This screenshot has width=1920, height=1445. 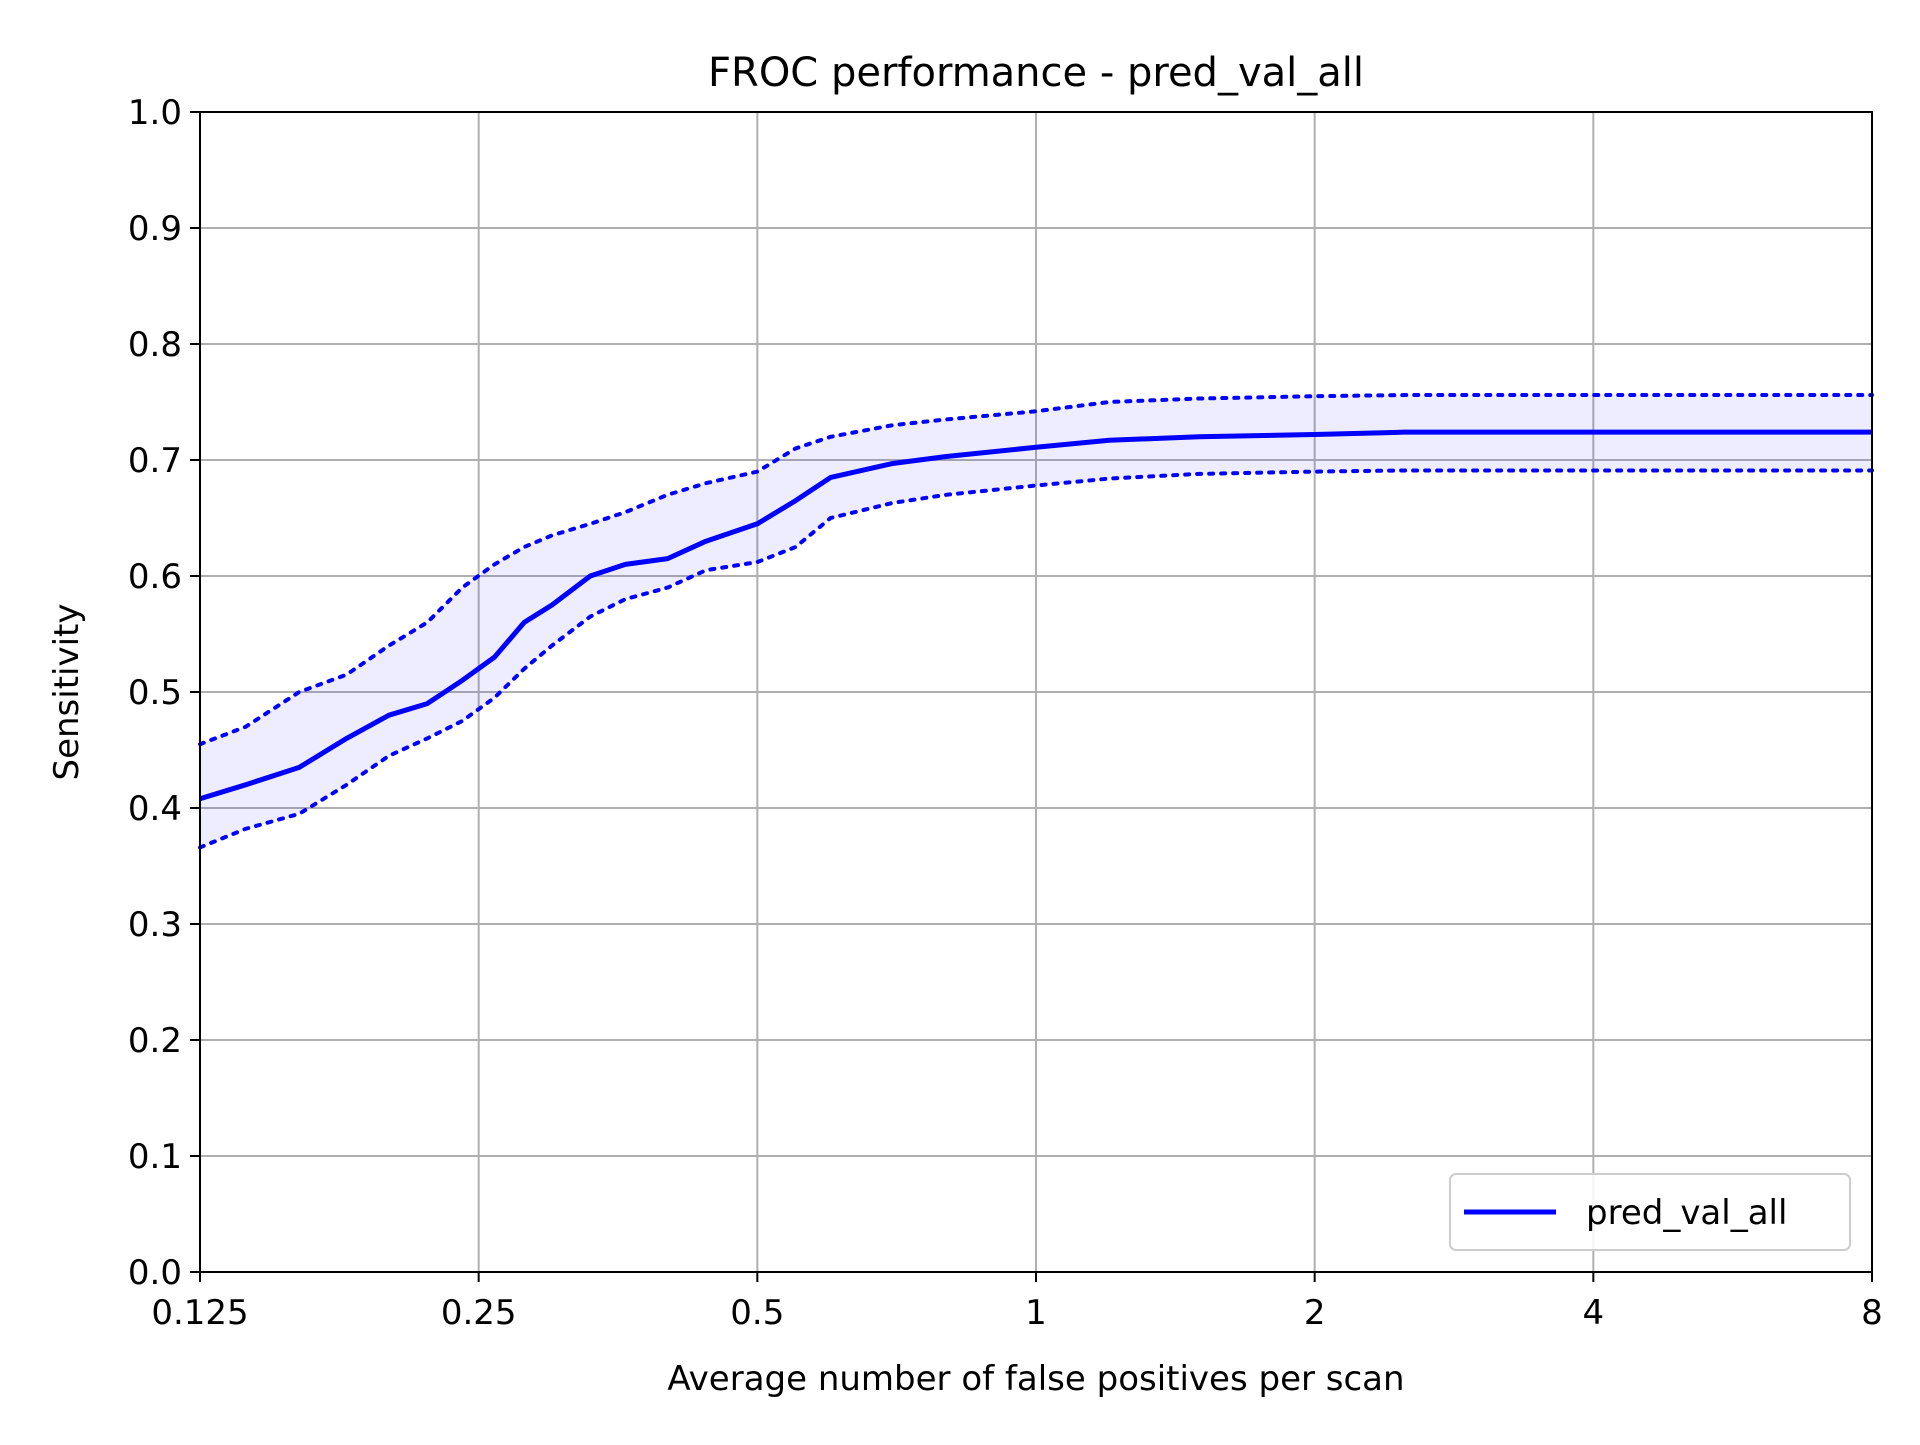 I want to click on y-axis-label: Sensitivity, so click(x=67, y=691).